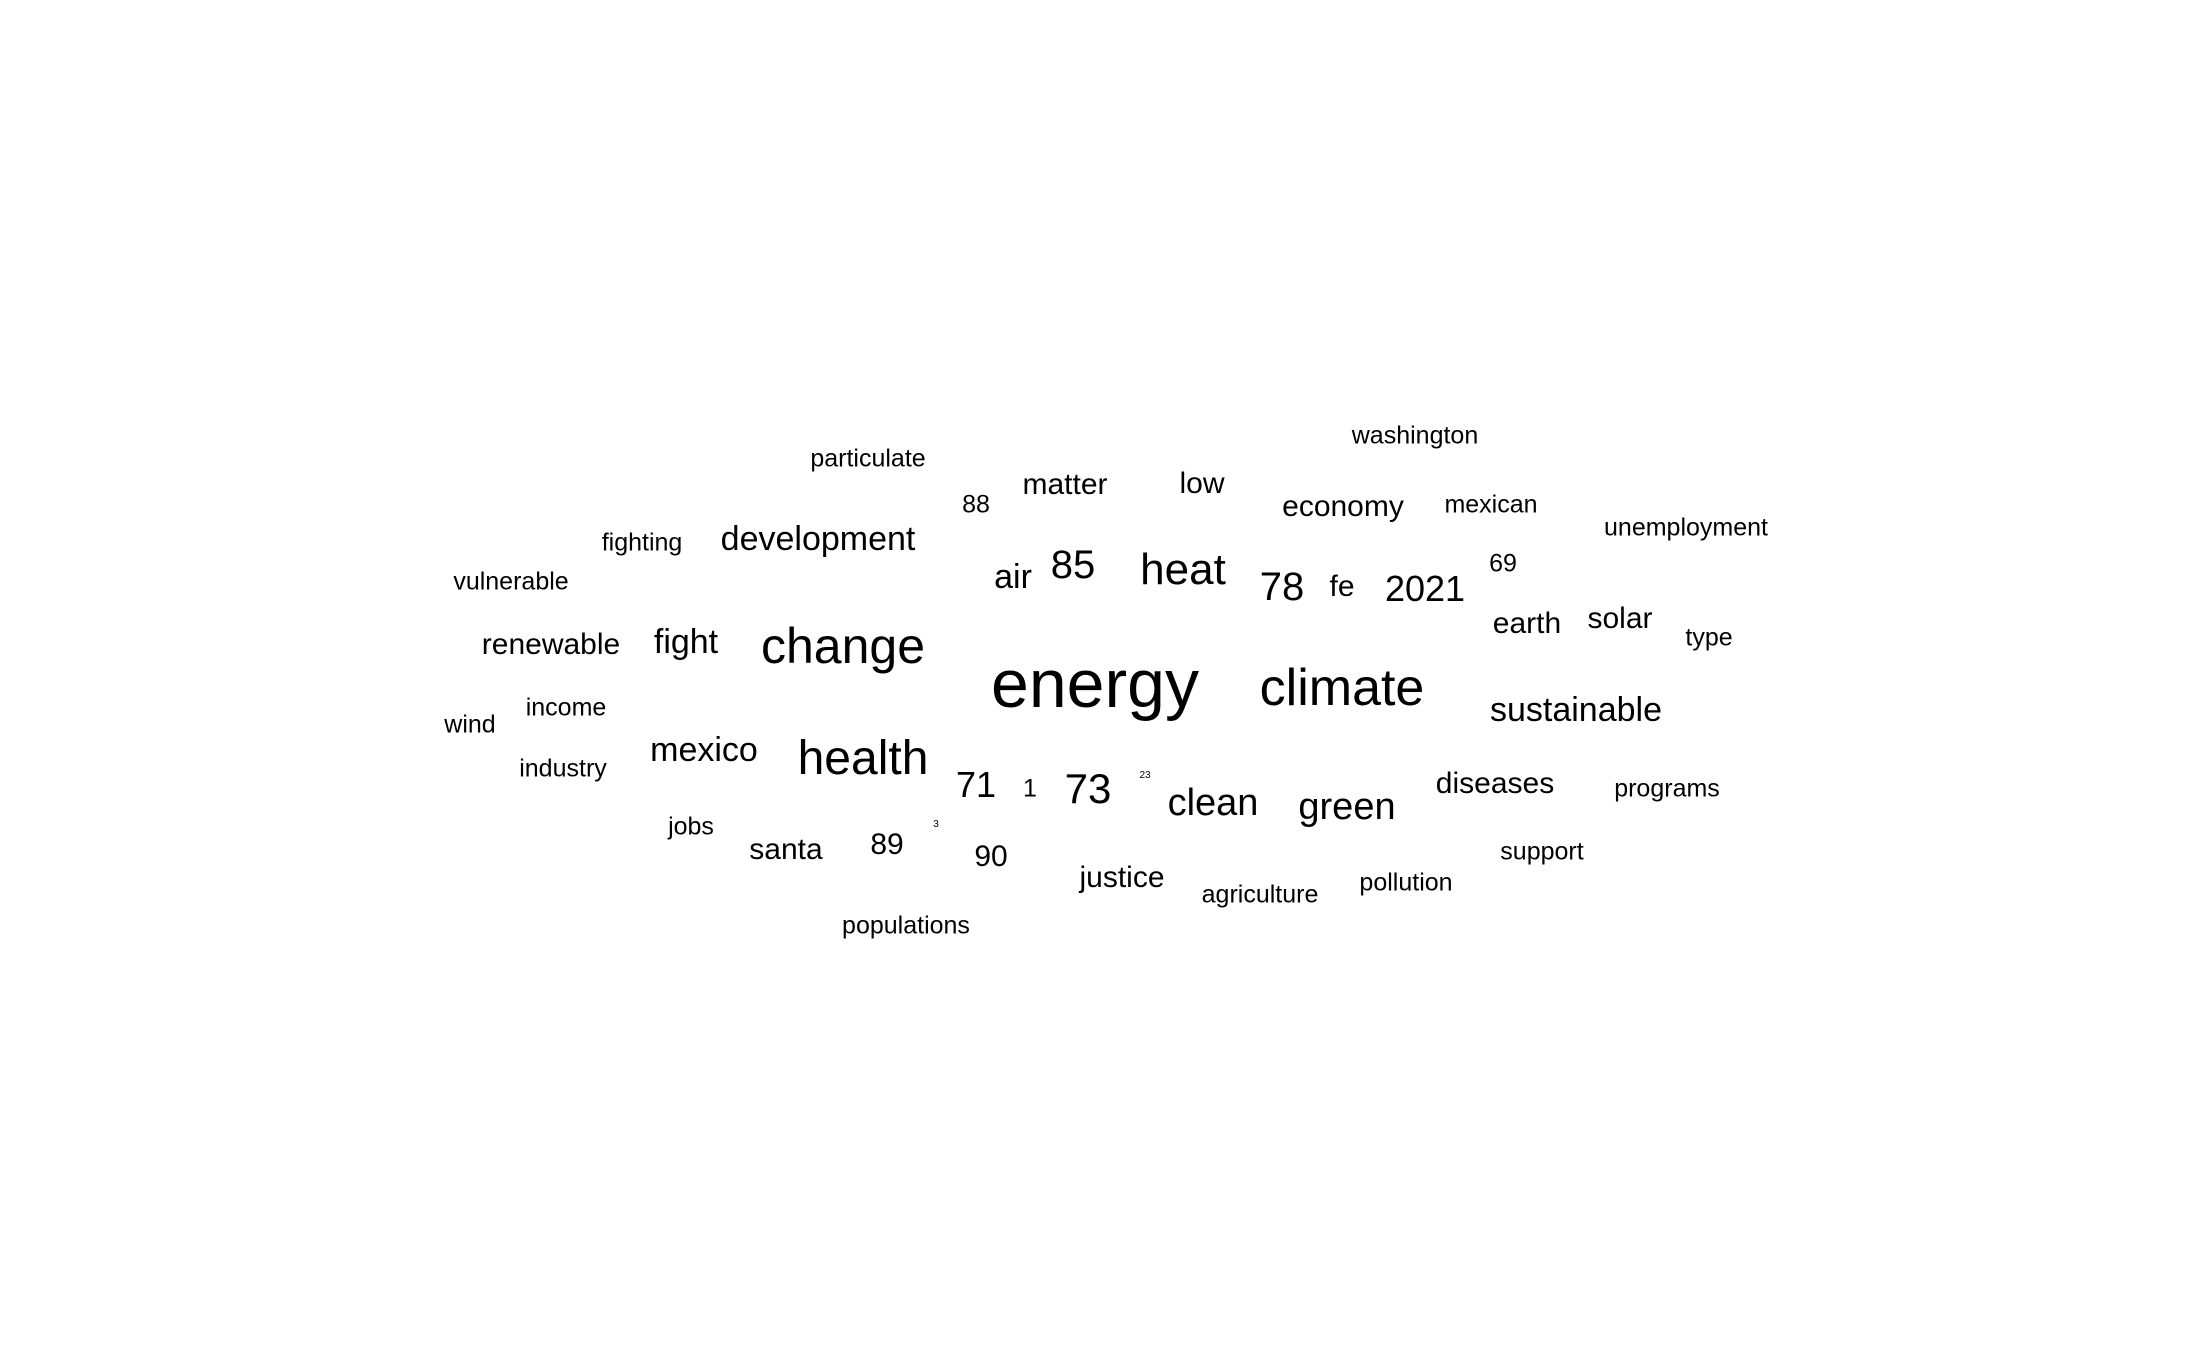 This screenshot has height=1351, width=2187. I want to click on word-income: income, so click(566, 707).